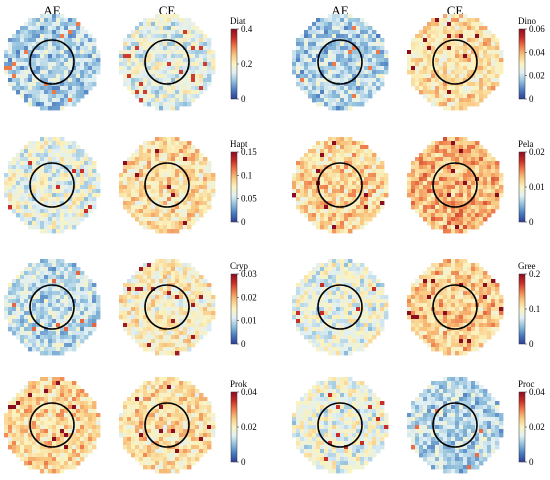 The height and width of the screenshot is (480, 550). What do you see at coordinates (527, 21) in the screenshot?
I see `colorbar-title: Dino` at bounding box center [527, 21].